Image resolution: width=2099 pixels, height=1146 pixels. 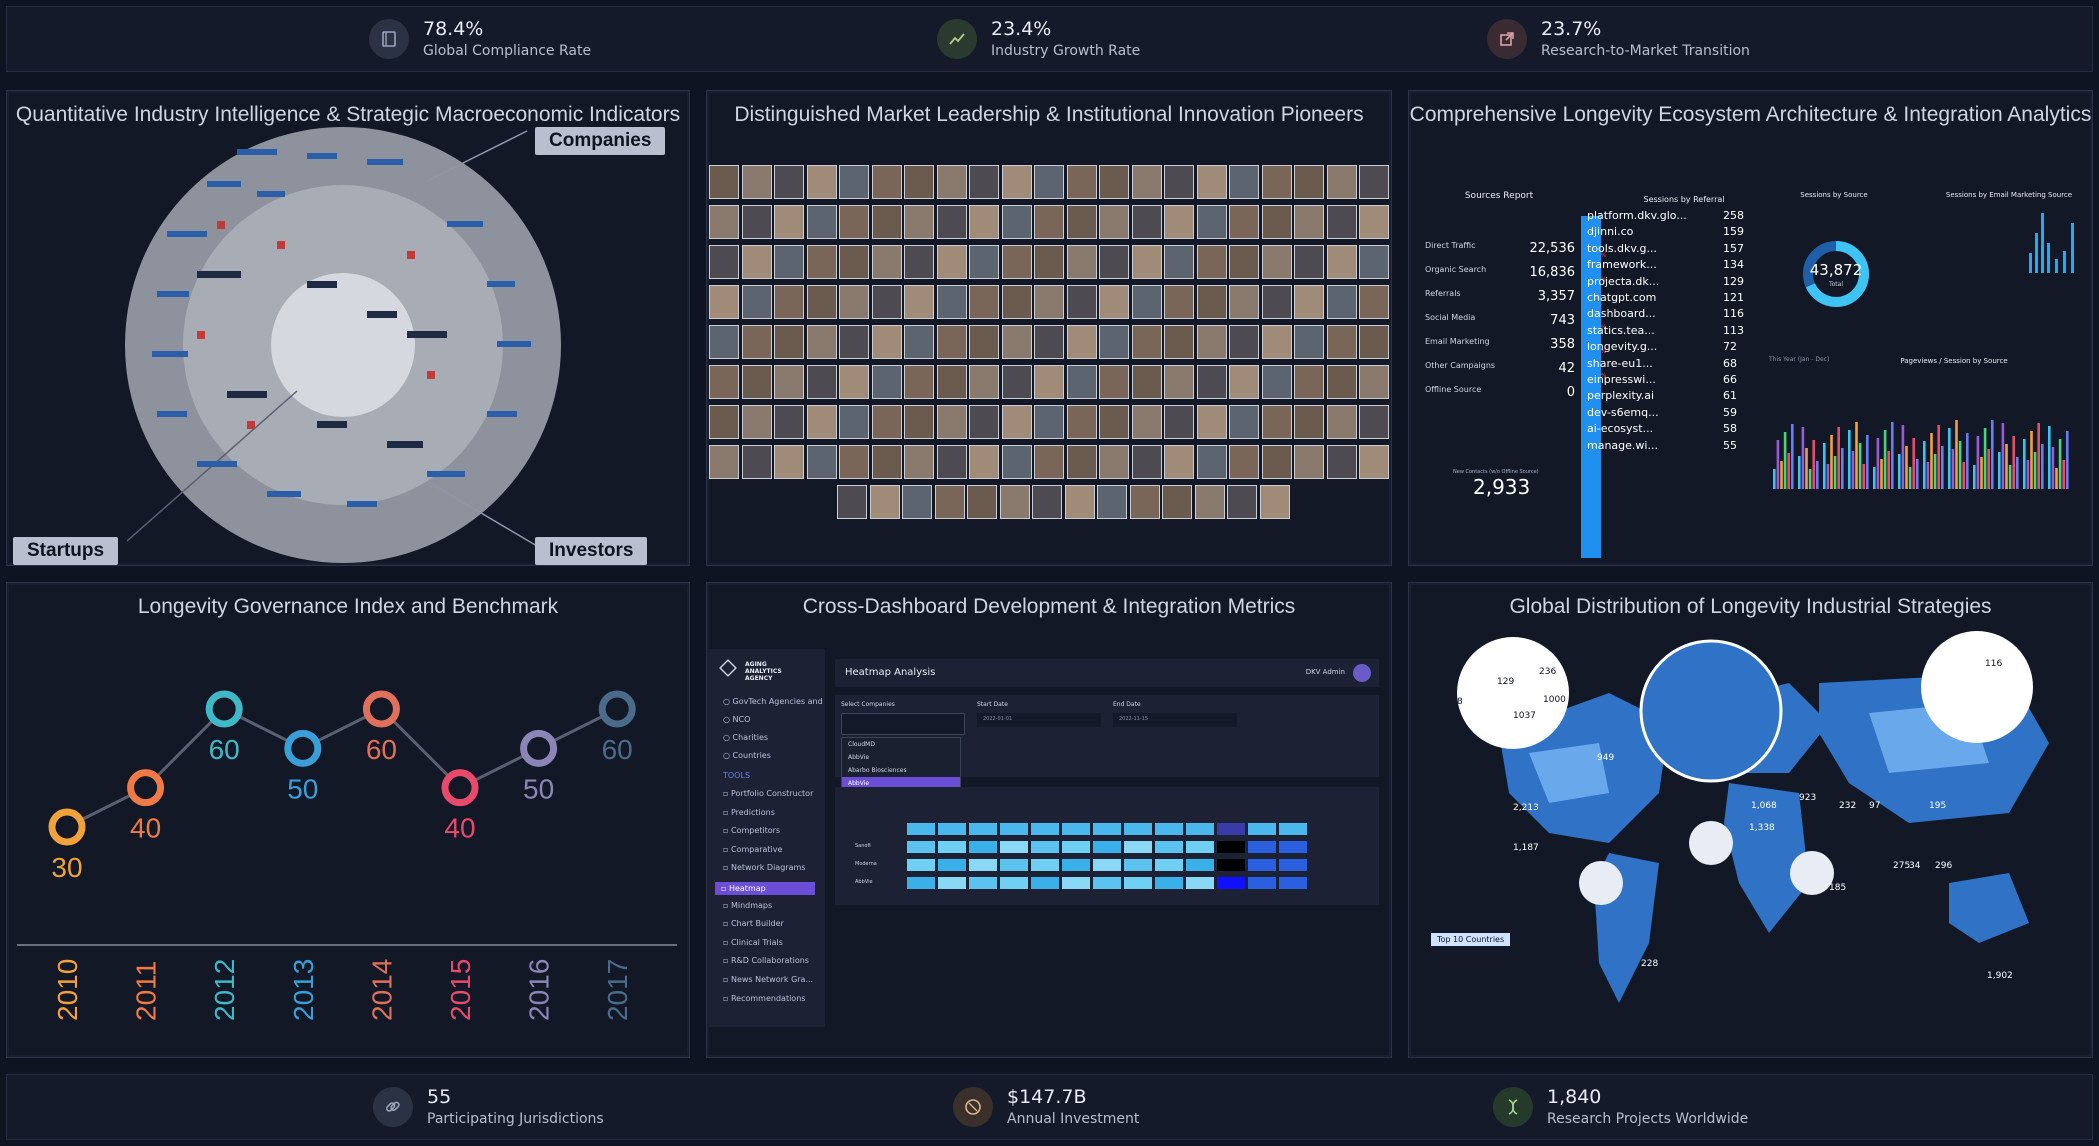 I want to click on tool-item: ▫ Comparative, so click(x=753, y=849).